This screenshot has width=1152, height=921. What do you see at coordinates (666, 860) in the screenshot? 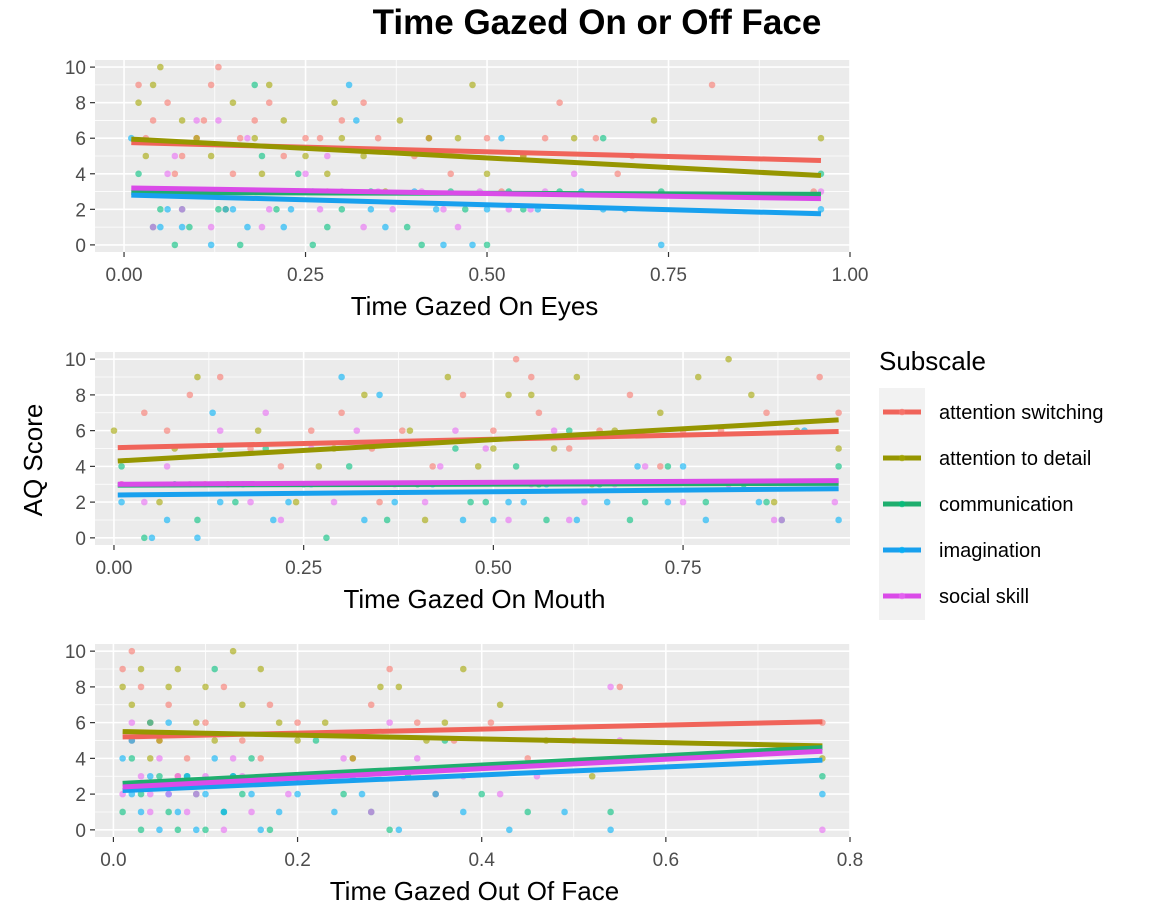
I see `x-tick-label: 0.6` at bounding box center [666, 860].